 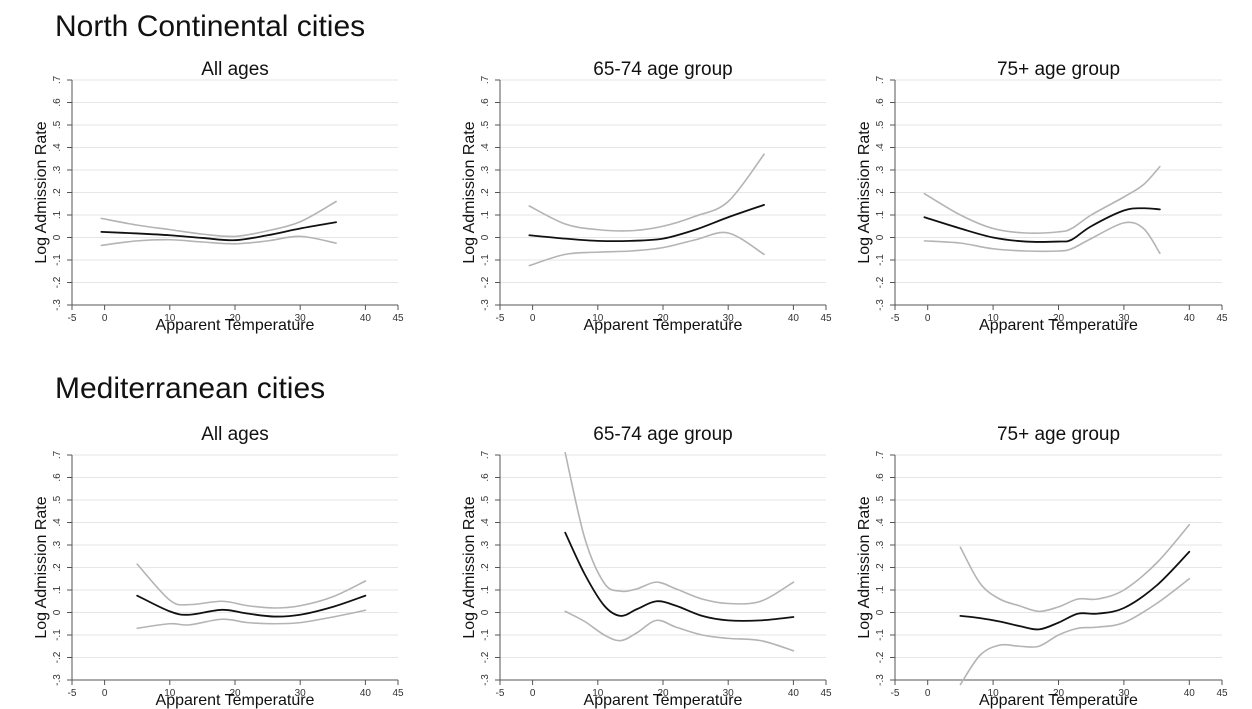 I want to click on panel-title: 75+ age group, so click(x=1058, y=69).